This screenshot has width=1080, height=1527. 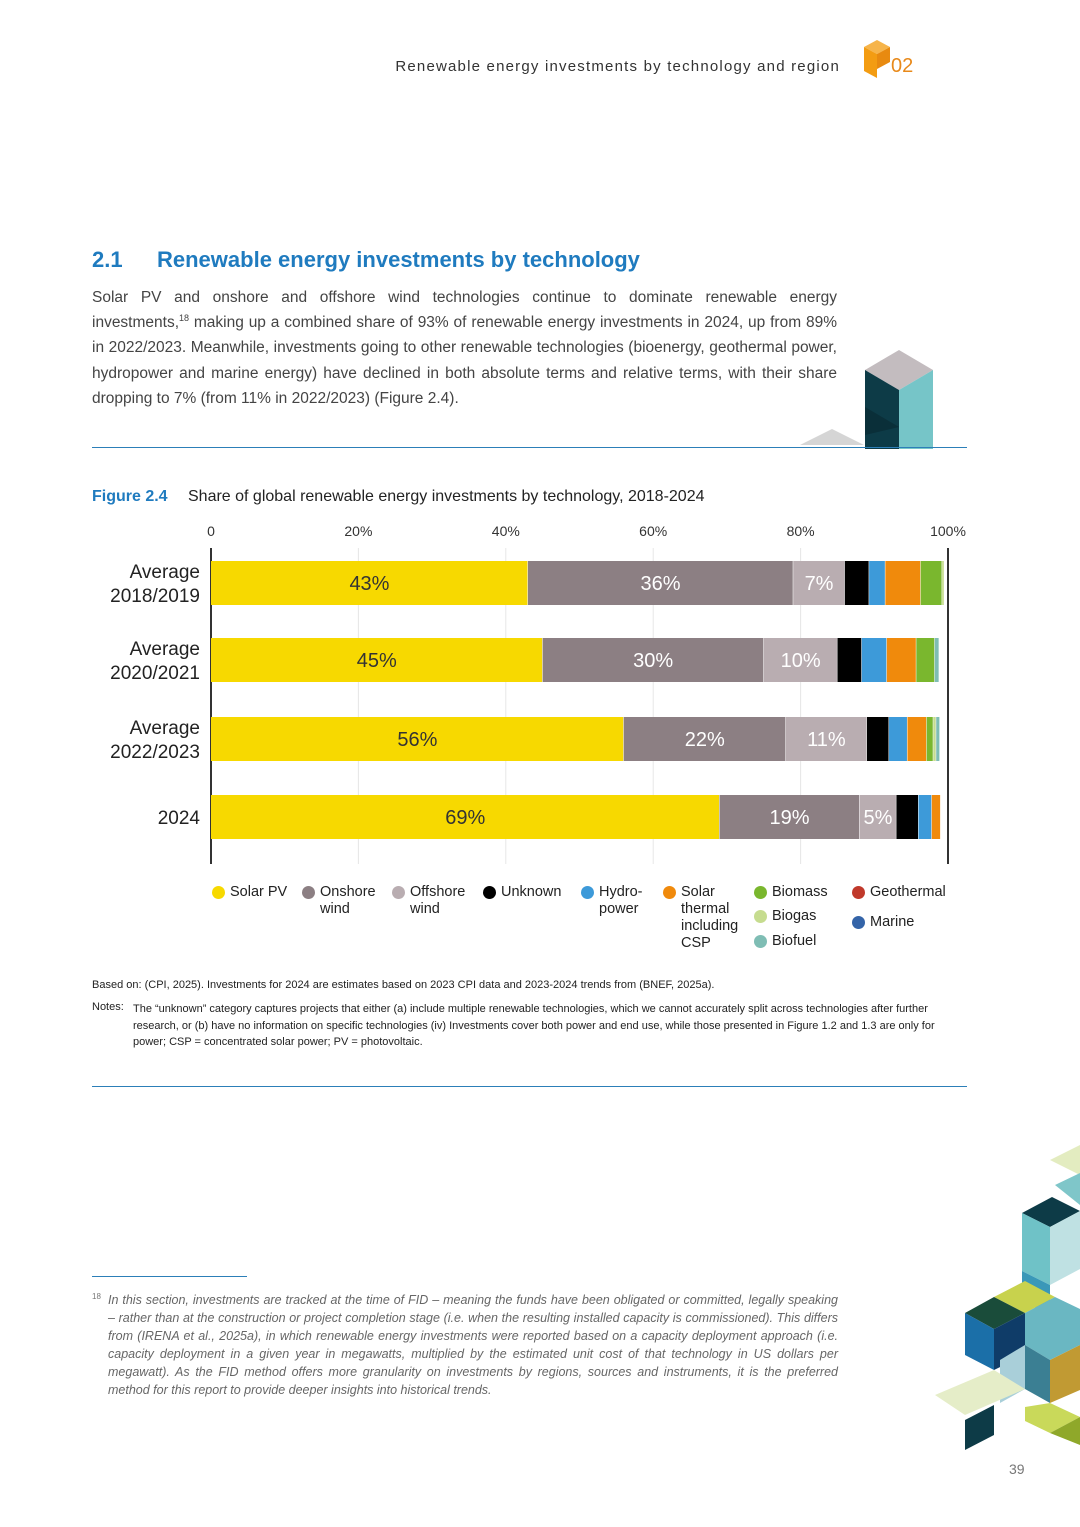 I want to click on decorative-cube-pattern, so click(x=1007, y=1297).